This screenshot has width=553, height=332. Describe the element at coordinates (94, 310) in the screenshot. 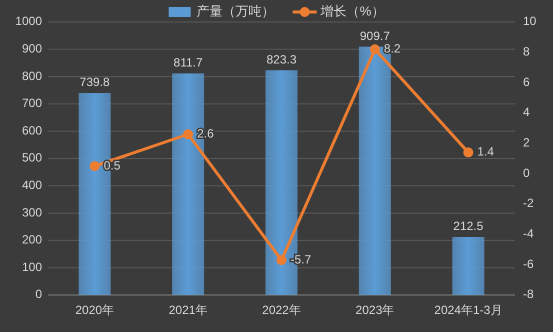

I see `x-tick-label: 2020年` at that location.